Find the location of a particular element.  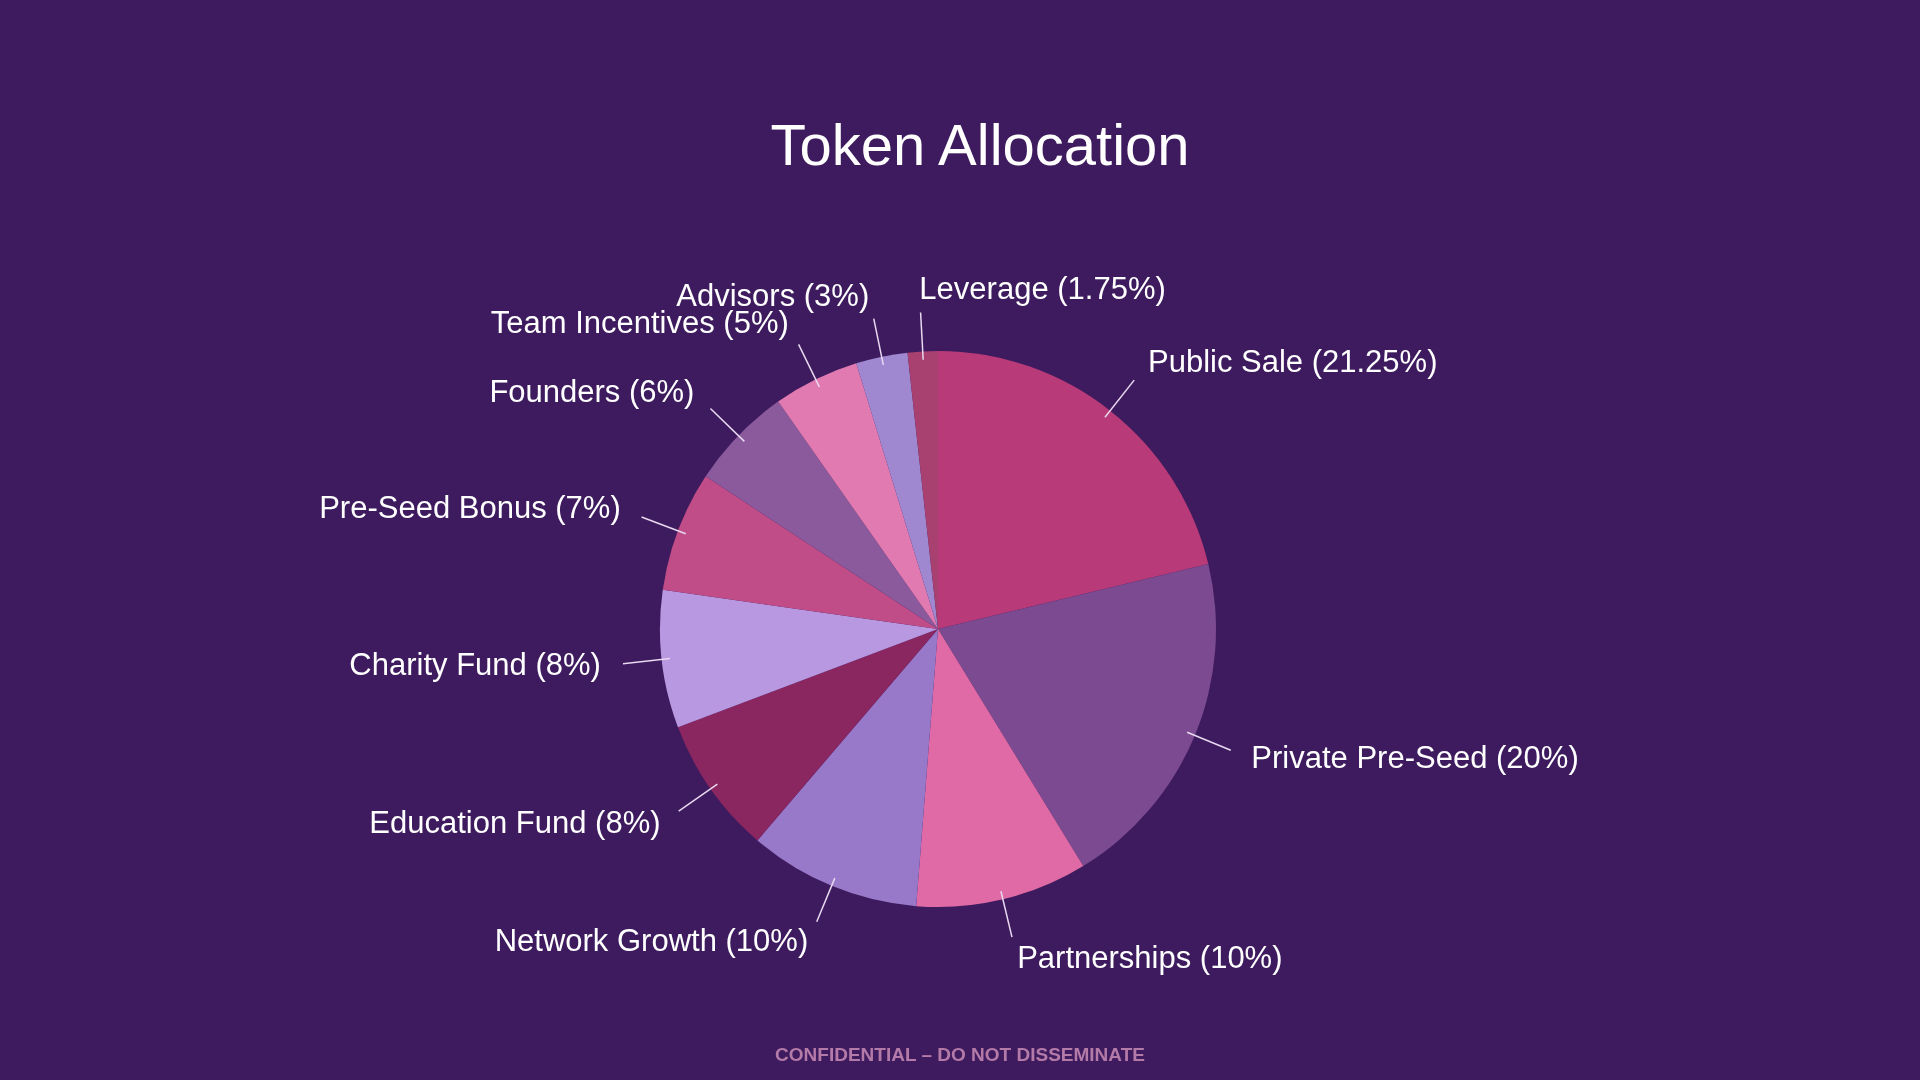

slice-label: Network Growth (10%) is located at coordinates (651, 941).